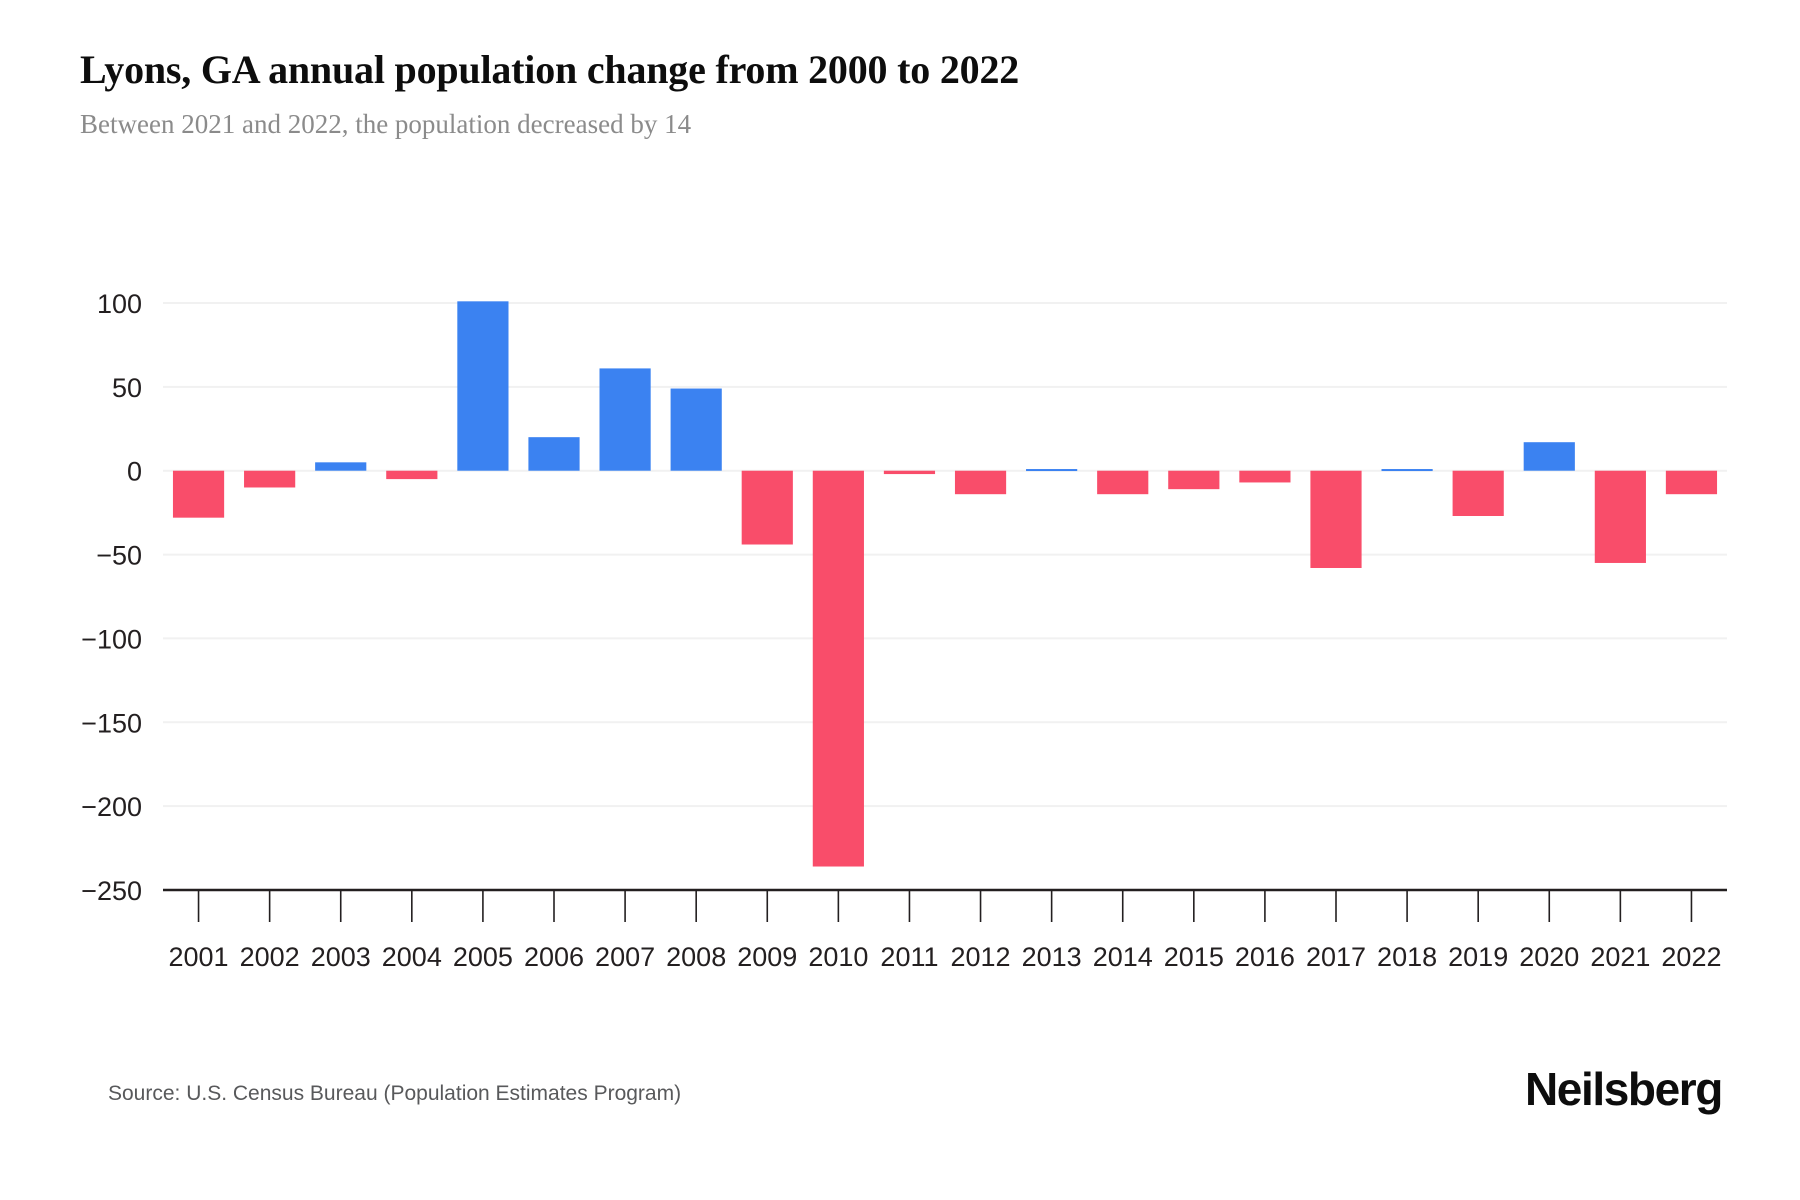 The width and height of the screenshot is (1800, 1200). What do you see at coordinates (1620, 957) in the screenshot?
I see `x-tick-label: 2021` at bounding box center [1620, 957].